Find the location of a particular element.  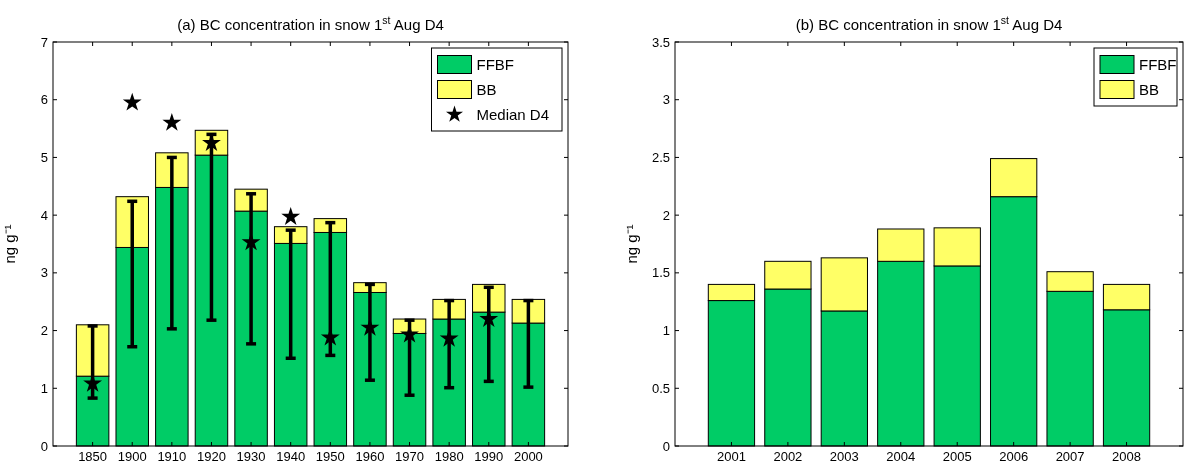

x-tick-label: 1940 is located at coordinates (291, 456).